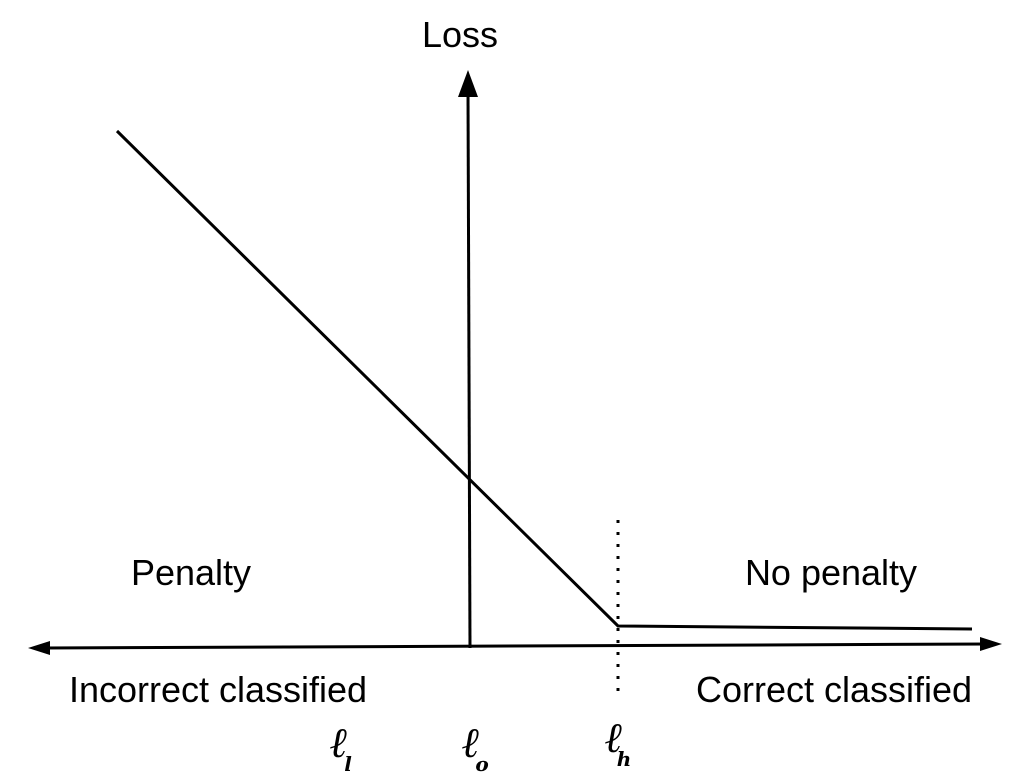  Describe the element at coordinates (468, 83) in the screenshot. I see `y-axis-arrowhead` at that location.